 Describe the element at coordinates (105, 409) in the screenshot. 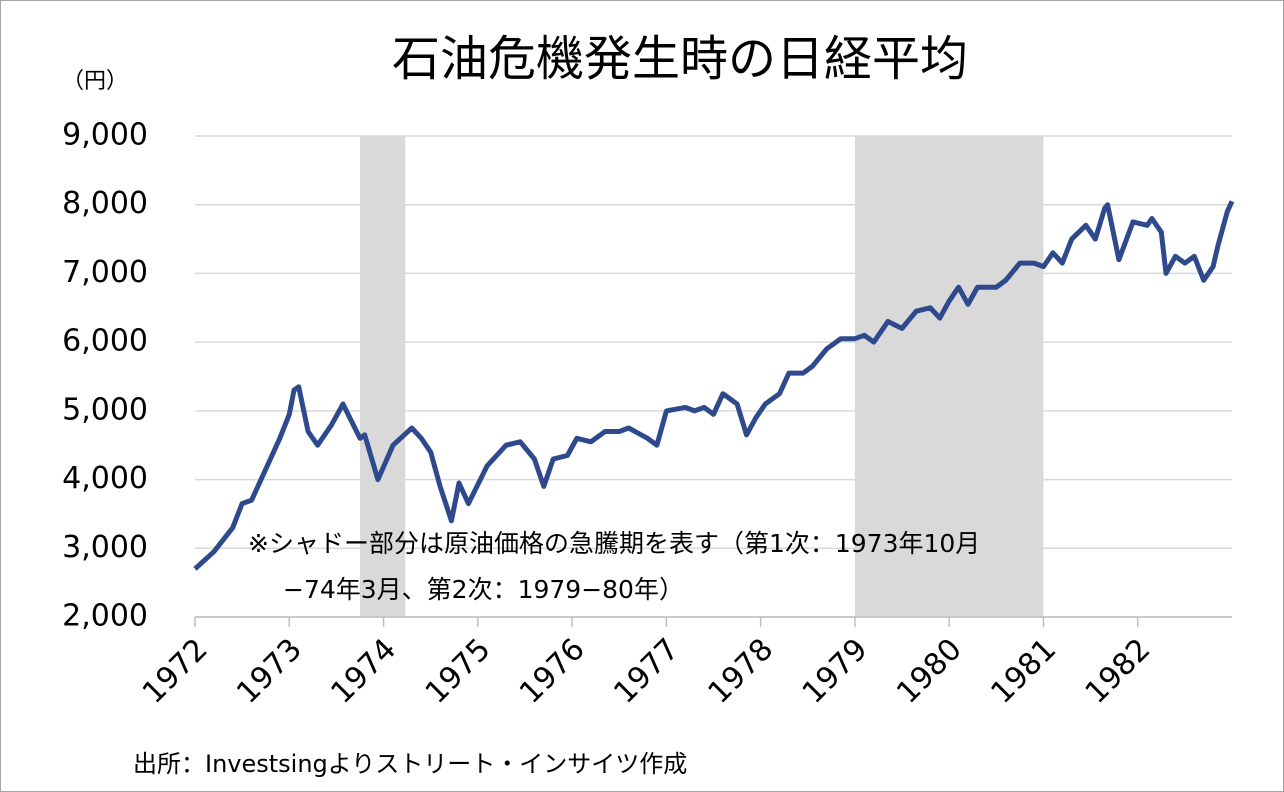

I see `y-tick-label: 5,000` at that location.